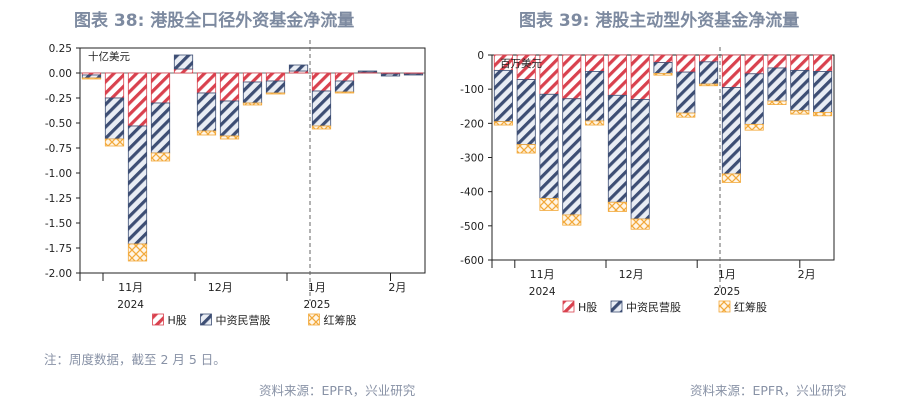 The height and width of the screenshot is (400, 903). What do you see at coordinates (337, 390) in the screenshot?
I see `source-note-38: 资料来源：EPFR，兴业研究` at bounding box center [337, 390].